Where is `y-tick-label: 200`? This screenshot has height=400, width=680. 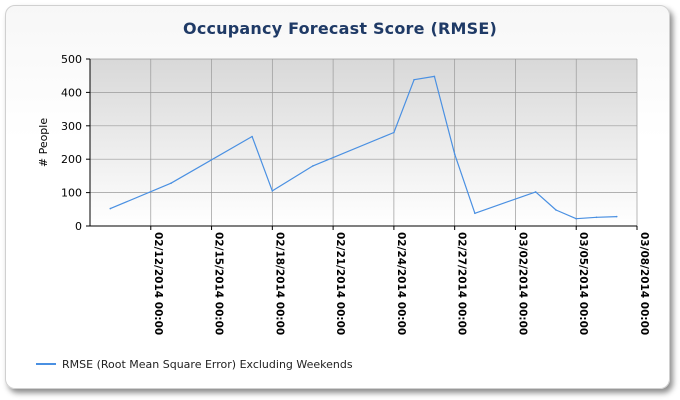 y-tick-label: 200 is located at coordinates (71, 159).